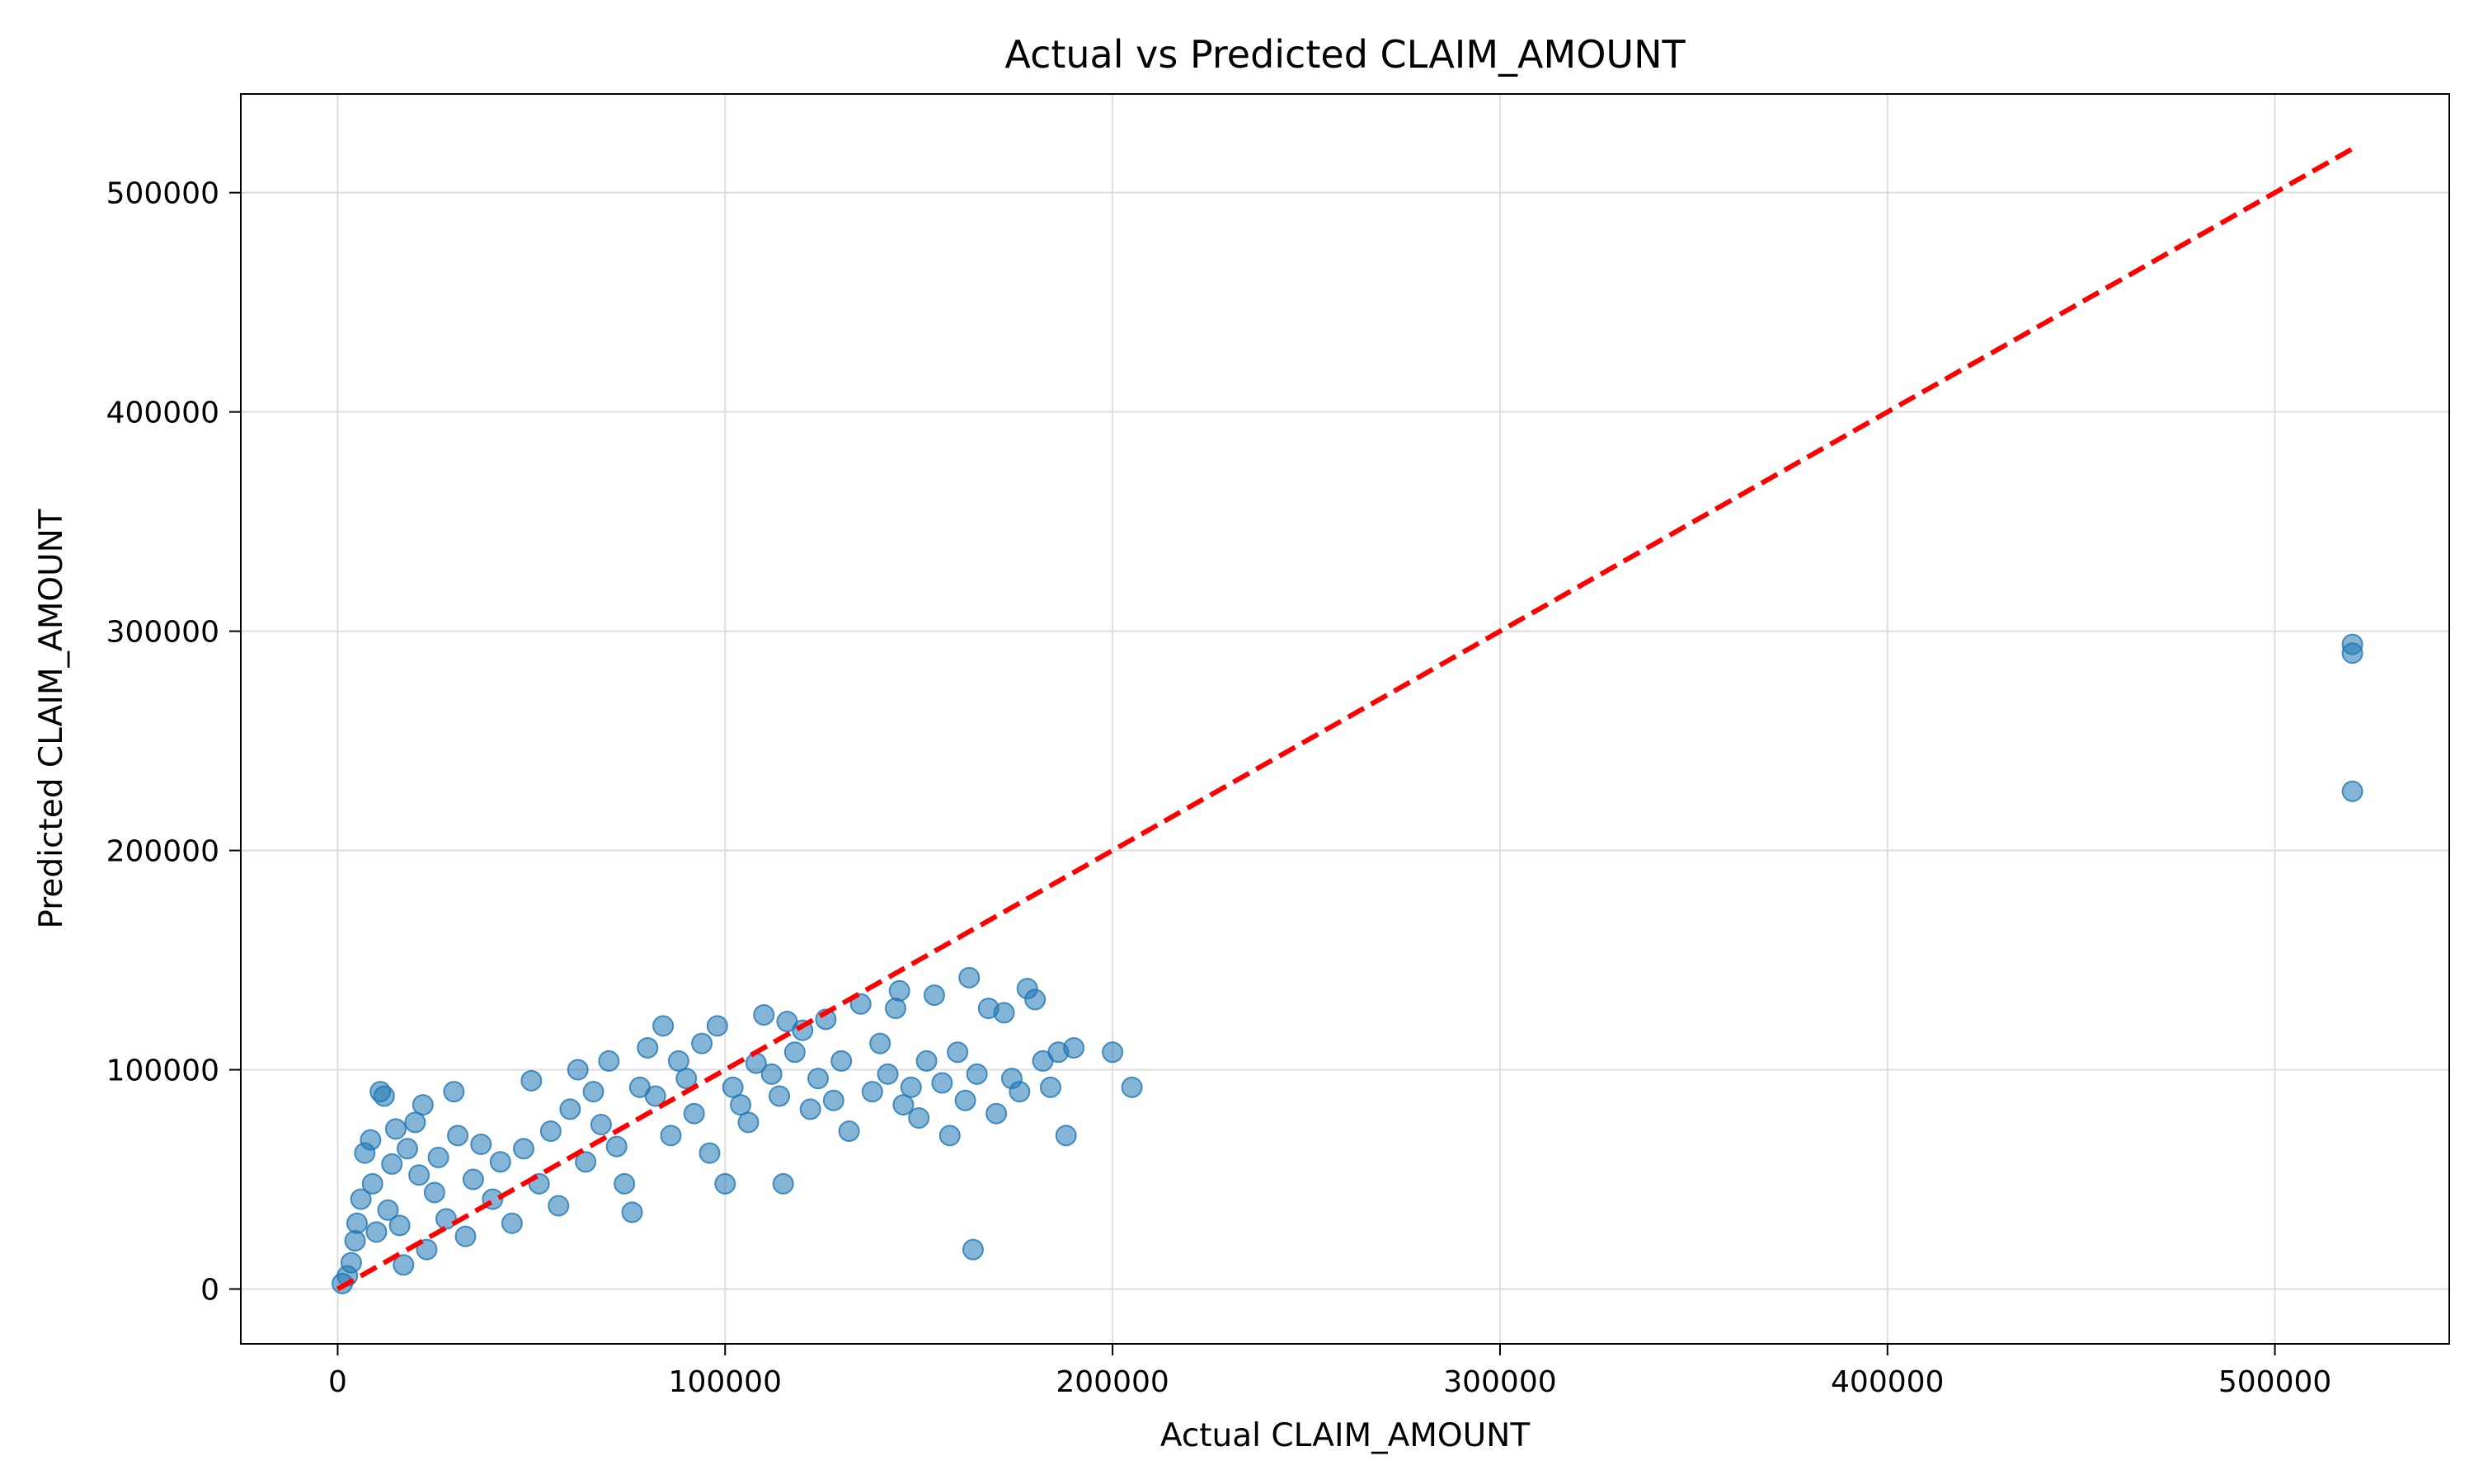 The height and width of the screenshot is (1484, 2474). I want to click on y-tick-label: 400000, so click(162, 413).